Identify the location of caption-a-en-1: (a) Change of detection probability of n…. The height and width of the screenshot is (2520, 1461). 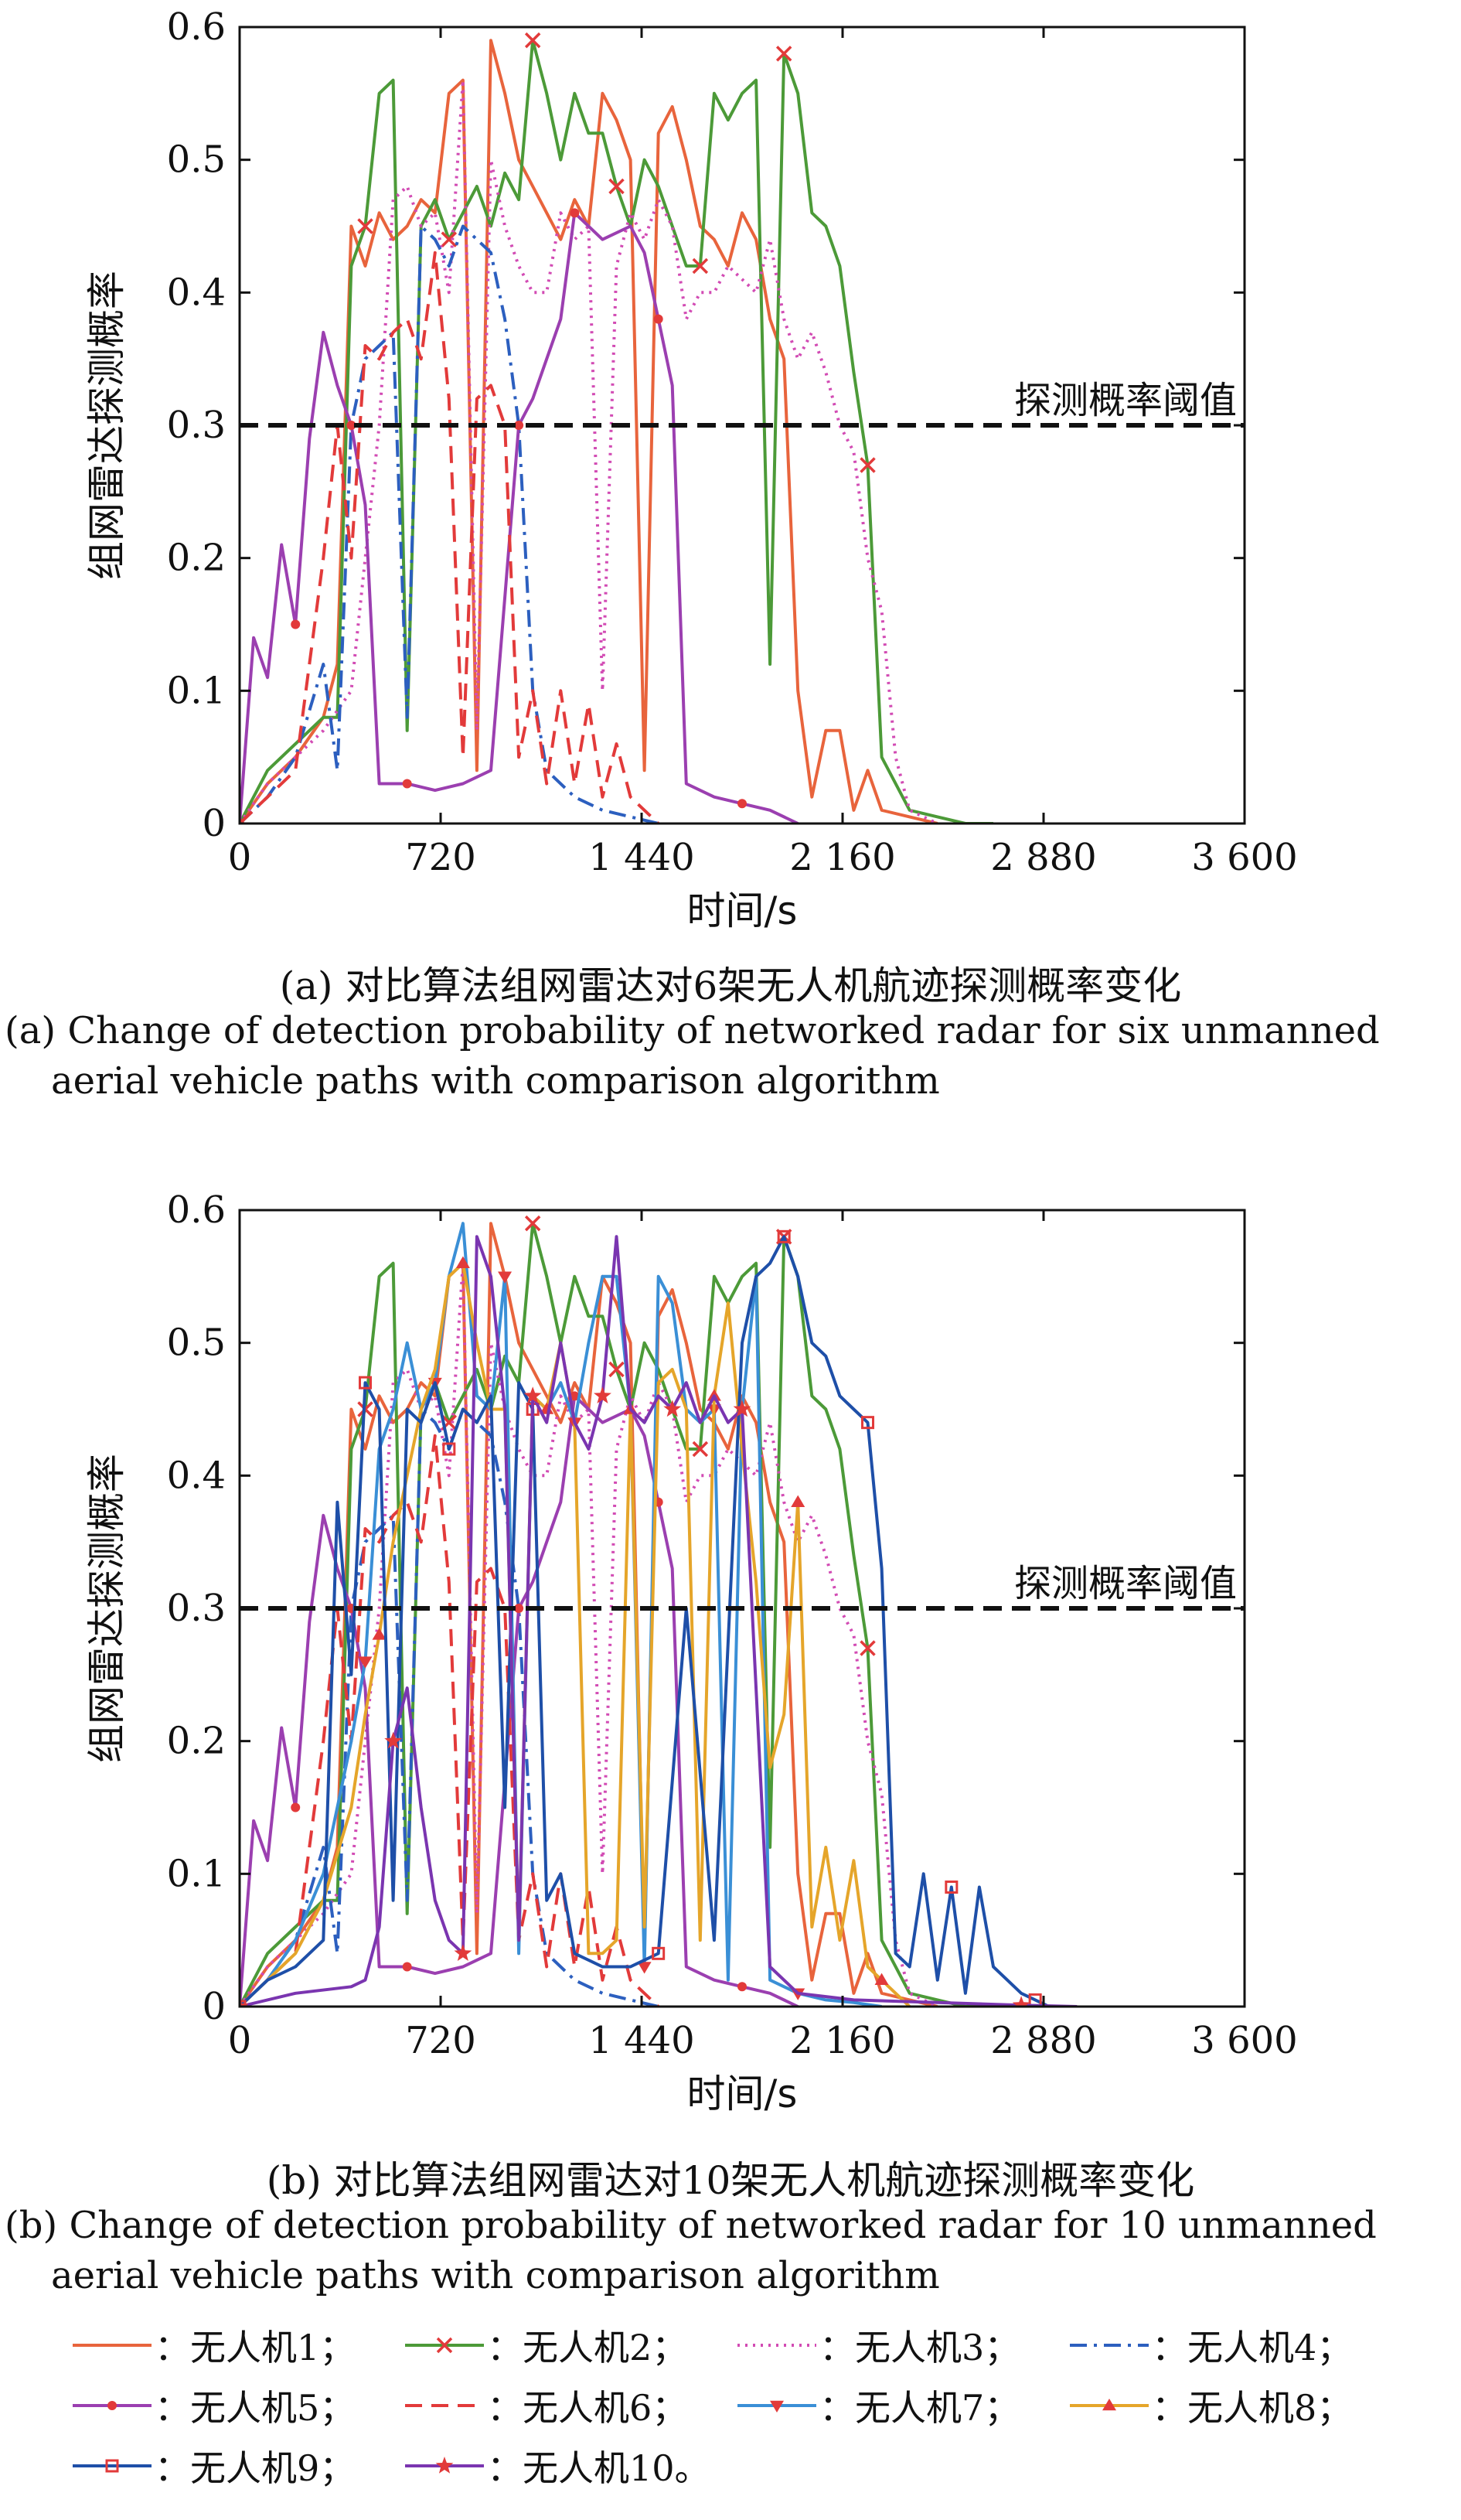
(692, 1030).